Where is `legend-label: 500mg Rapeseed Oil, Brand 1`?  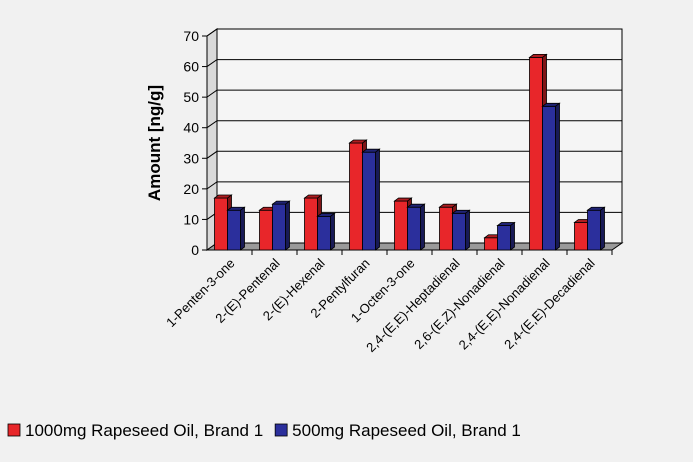 legend-label: 500mg Rapeseed Oil, Brand 1 is located at coordinates (406, 430).